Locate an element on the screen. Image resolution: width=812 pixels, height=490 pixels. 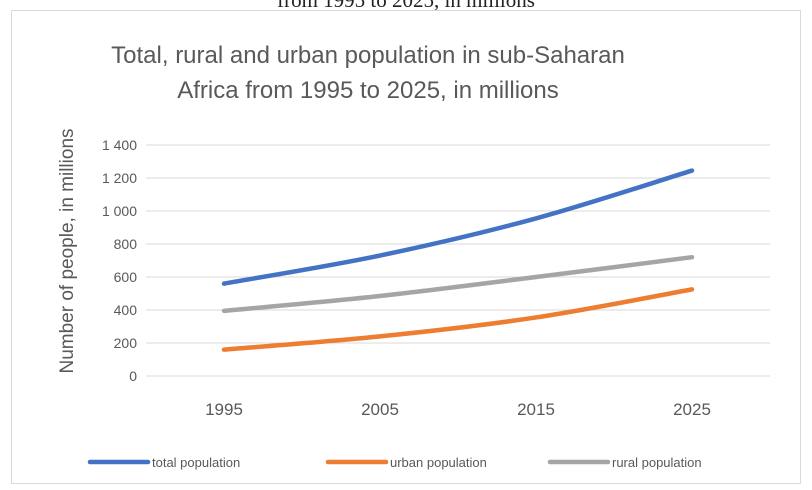
x-tick-label: 2025 is located at coordinates (692, 409).